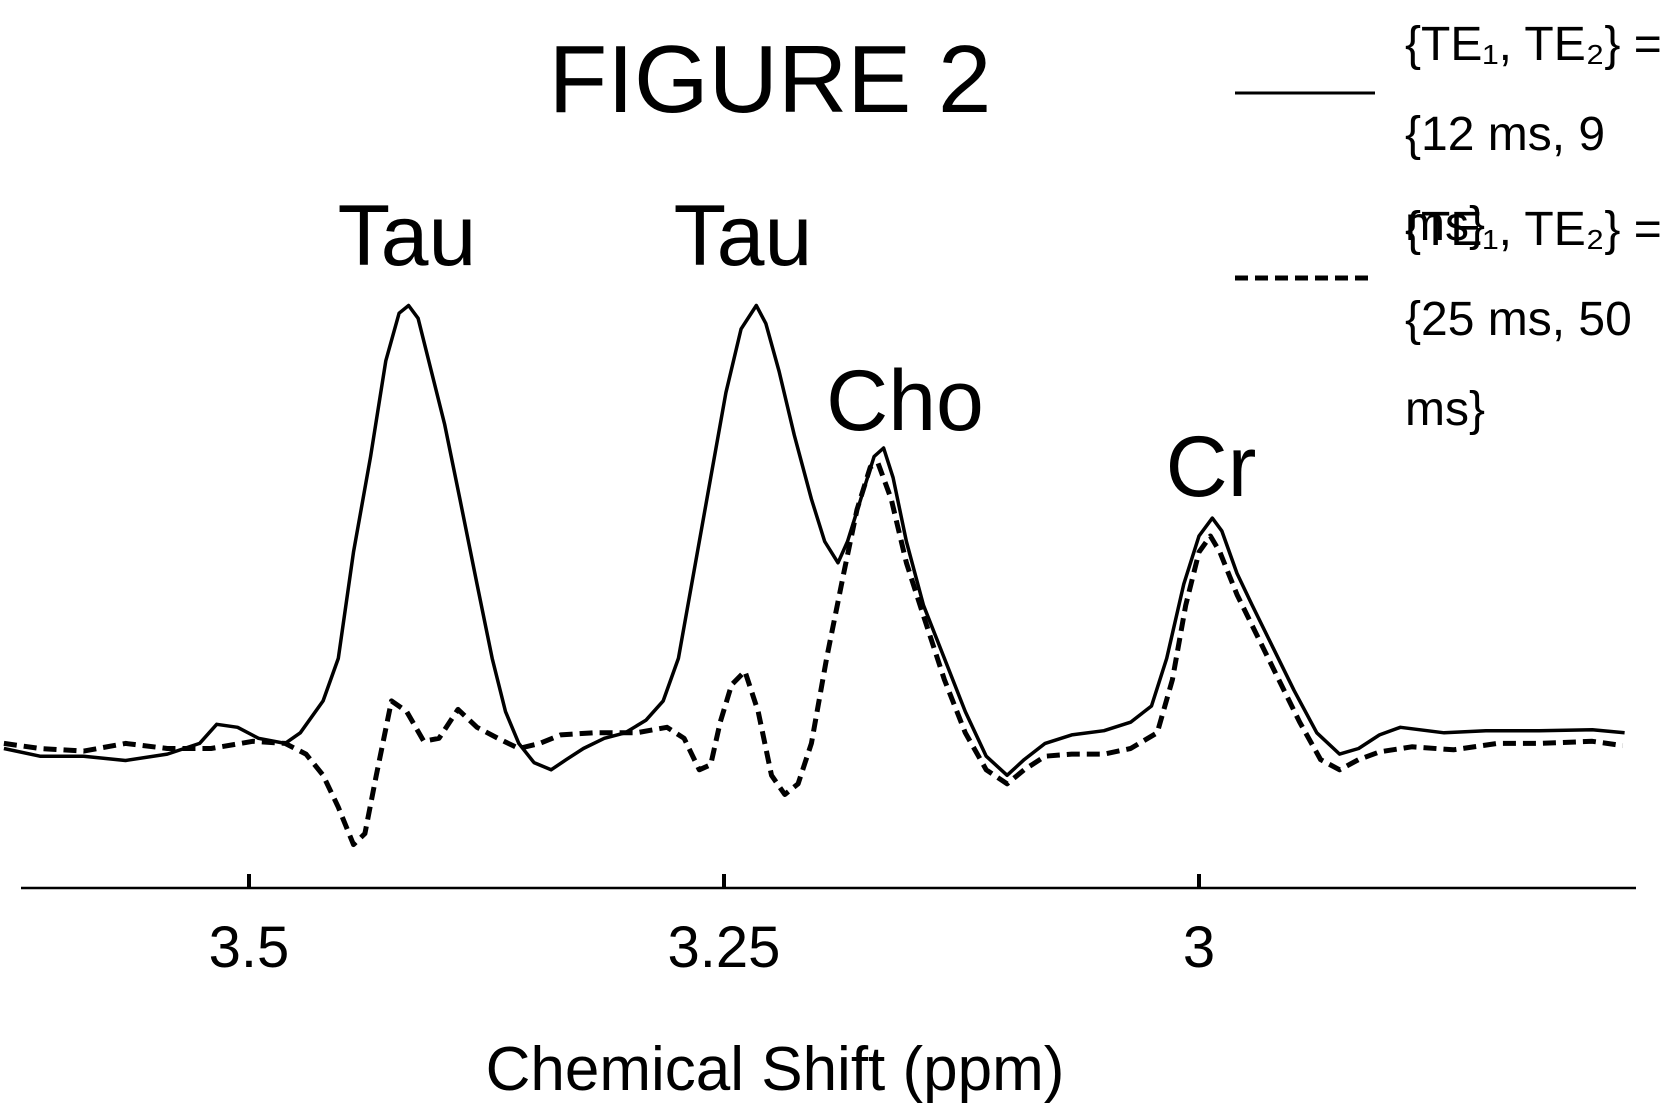 The image size is (1665, 1103). What do you see at coordinates (775, 1069) in the screenshot?
I see `x-axis-label: Chemical Shift (ppm)` at bounding box center [775, 1069].